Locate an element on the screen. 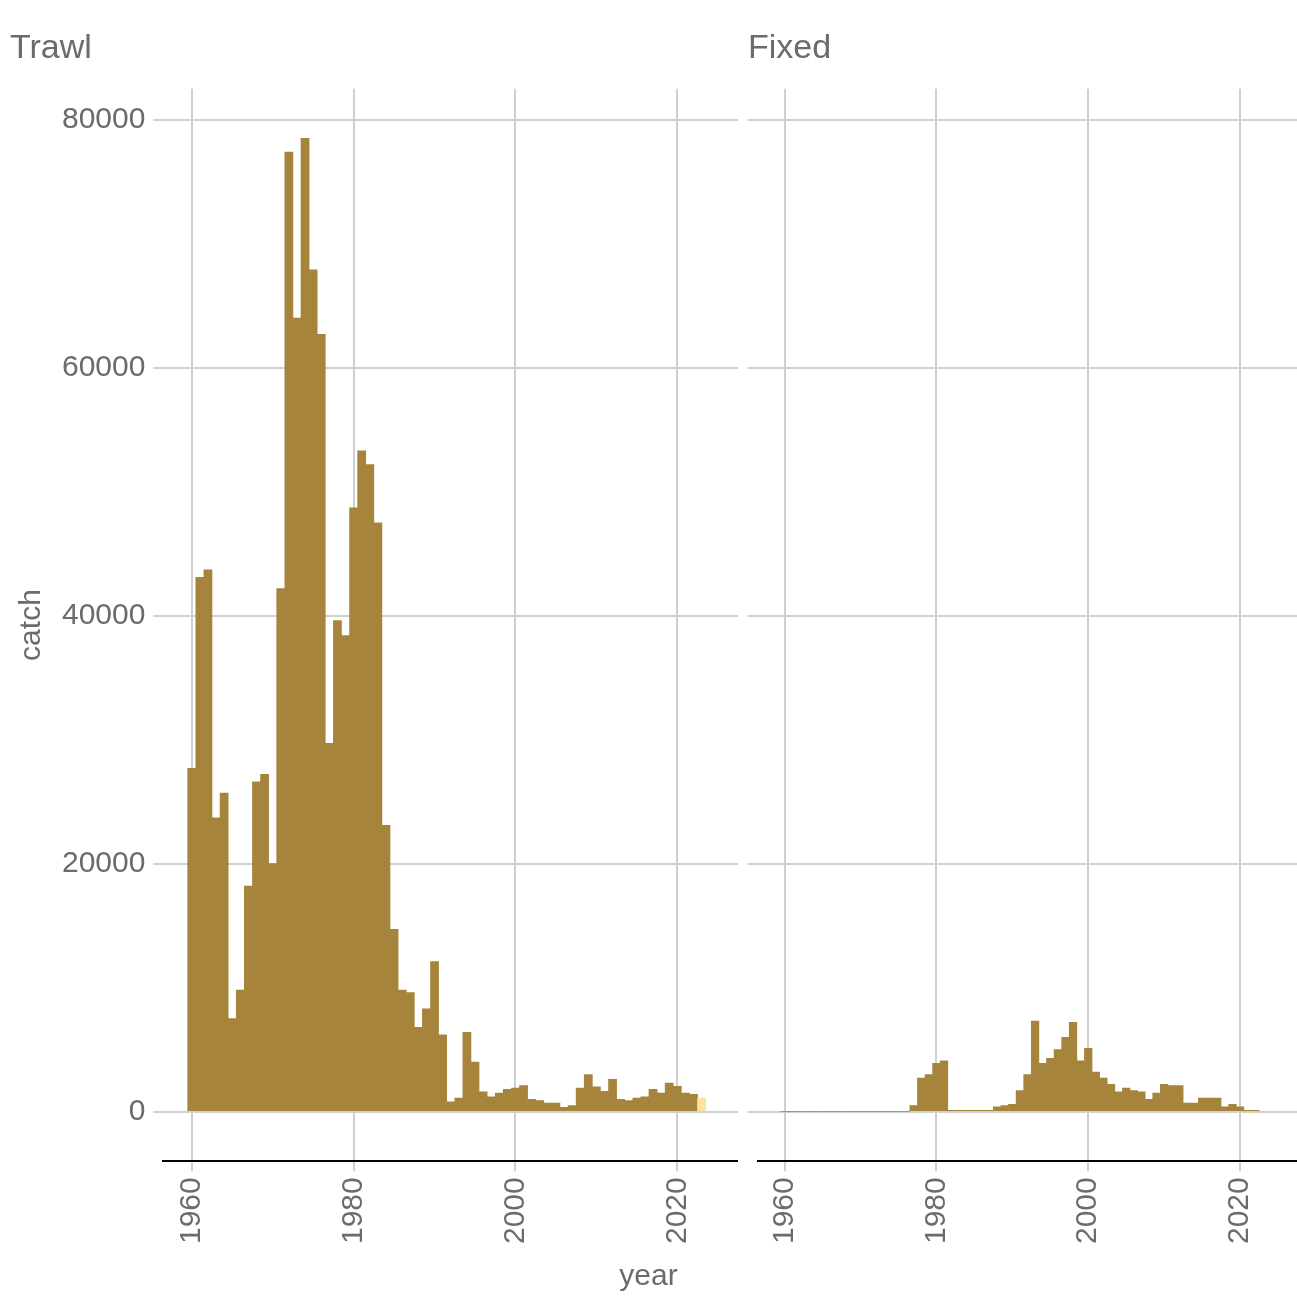  y-tick-label: 0 is located at coordinates (137, 1109).